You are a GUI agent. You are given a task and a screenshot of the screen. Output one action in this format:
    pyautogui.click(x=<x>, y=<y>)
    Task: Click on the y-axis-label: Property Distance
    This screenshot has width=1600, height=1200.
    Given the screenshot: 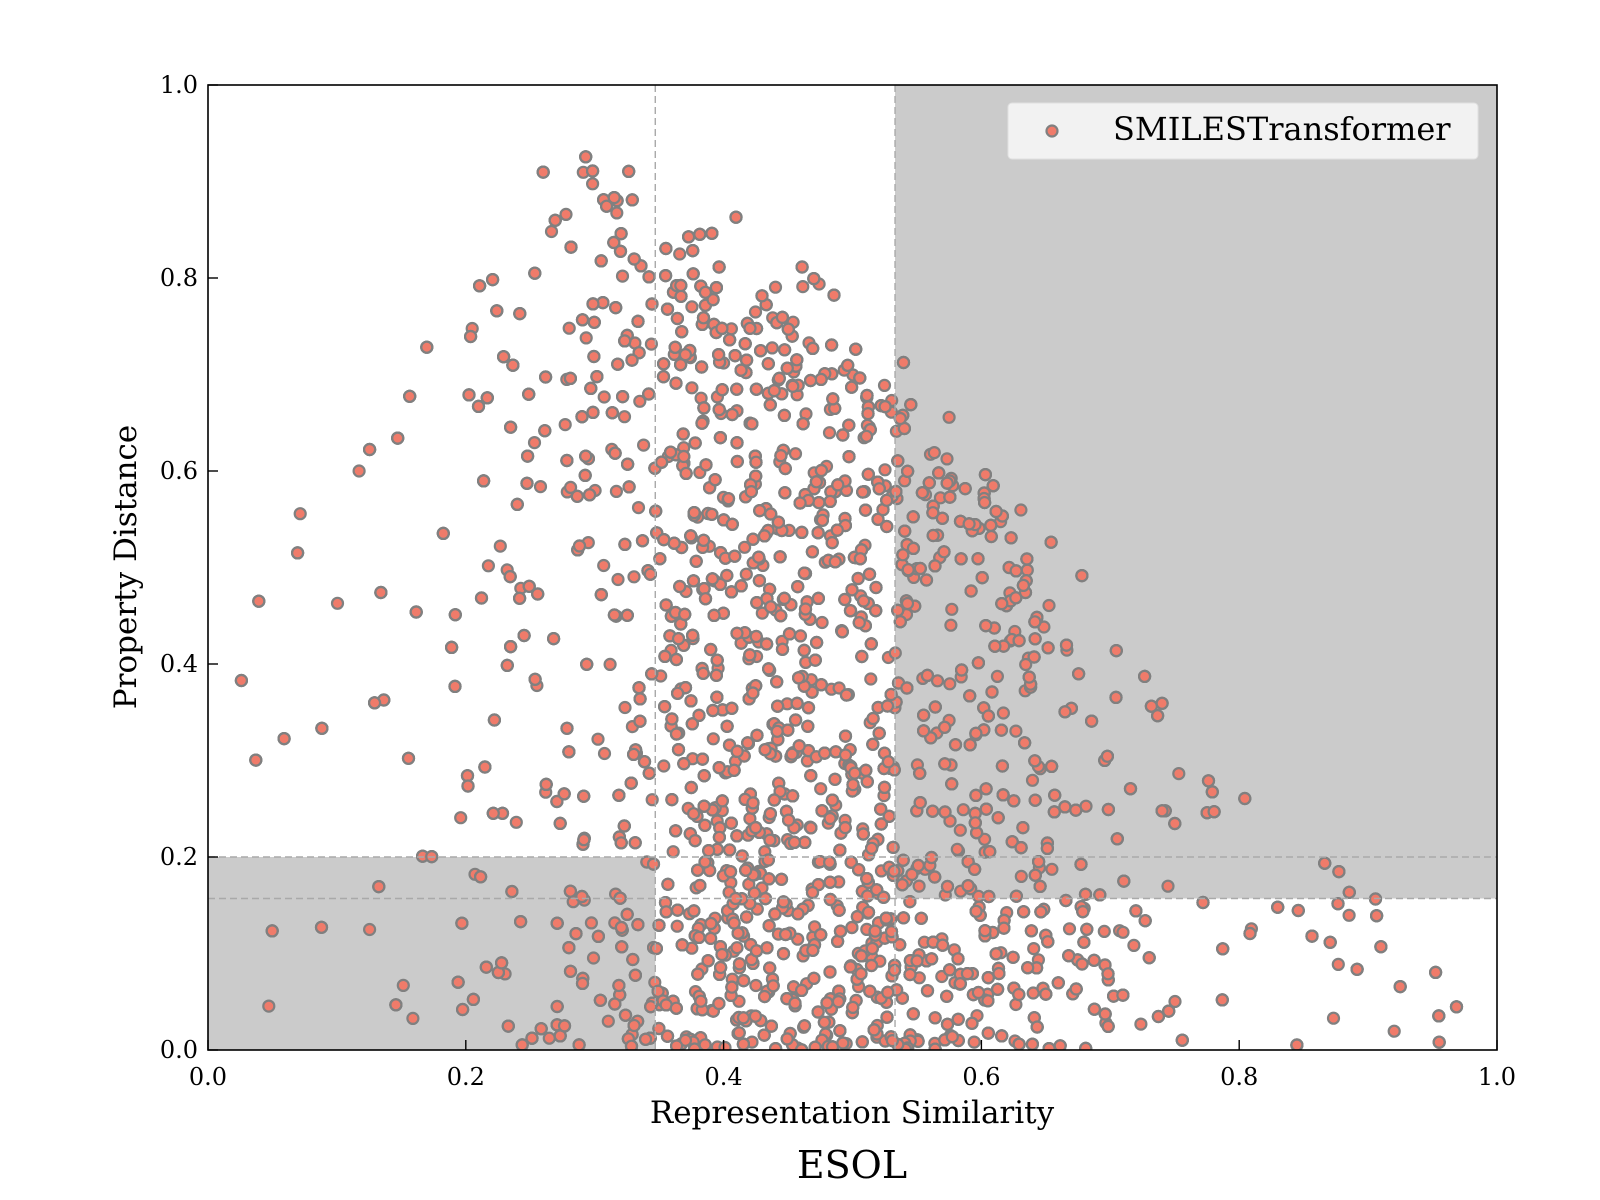 What is the action you would take?
    pyautogui.click(x=126, y=567)
    